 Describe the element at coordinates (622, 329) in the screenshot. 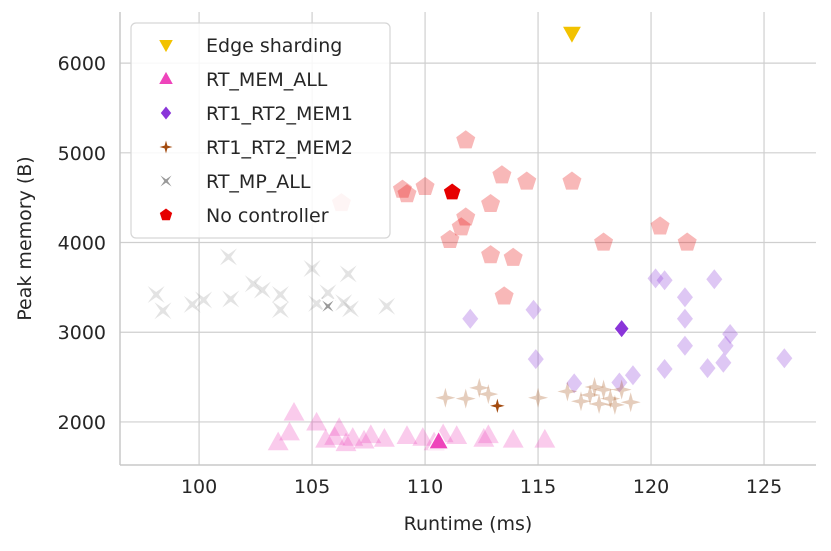

I see `highlight-point-rt1-rt2-mem1` at that location.